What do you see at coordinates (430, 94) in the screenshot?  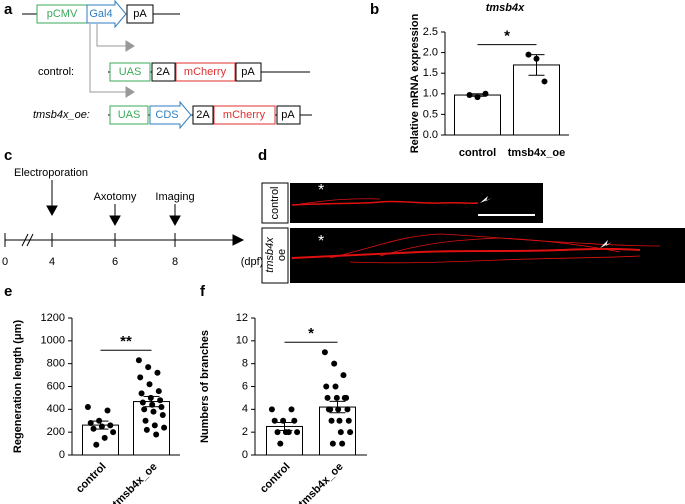 I see `y-tick-label: 1.0` at bounding box center [430, 94].